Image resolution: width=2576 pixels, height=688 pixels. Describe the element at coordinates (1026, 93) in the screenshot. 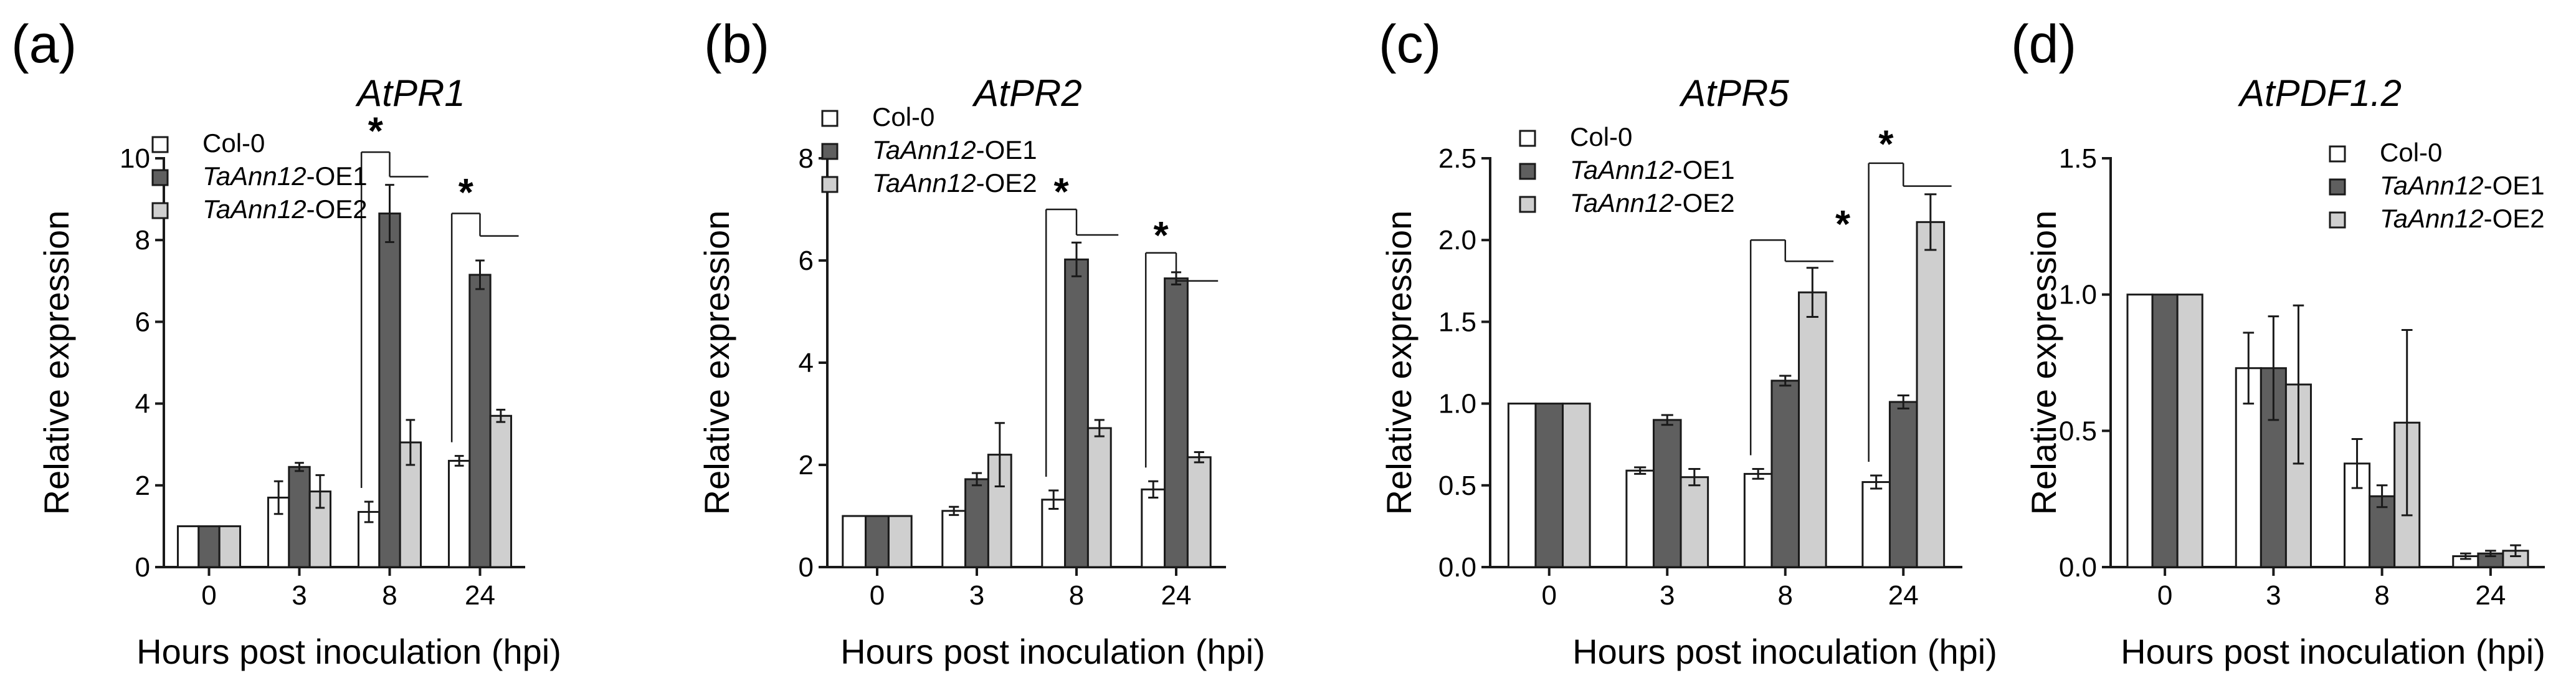

I see `chart-title: AtPR2` at that location.